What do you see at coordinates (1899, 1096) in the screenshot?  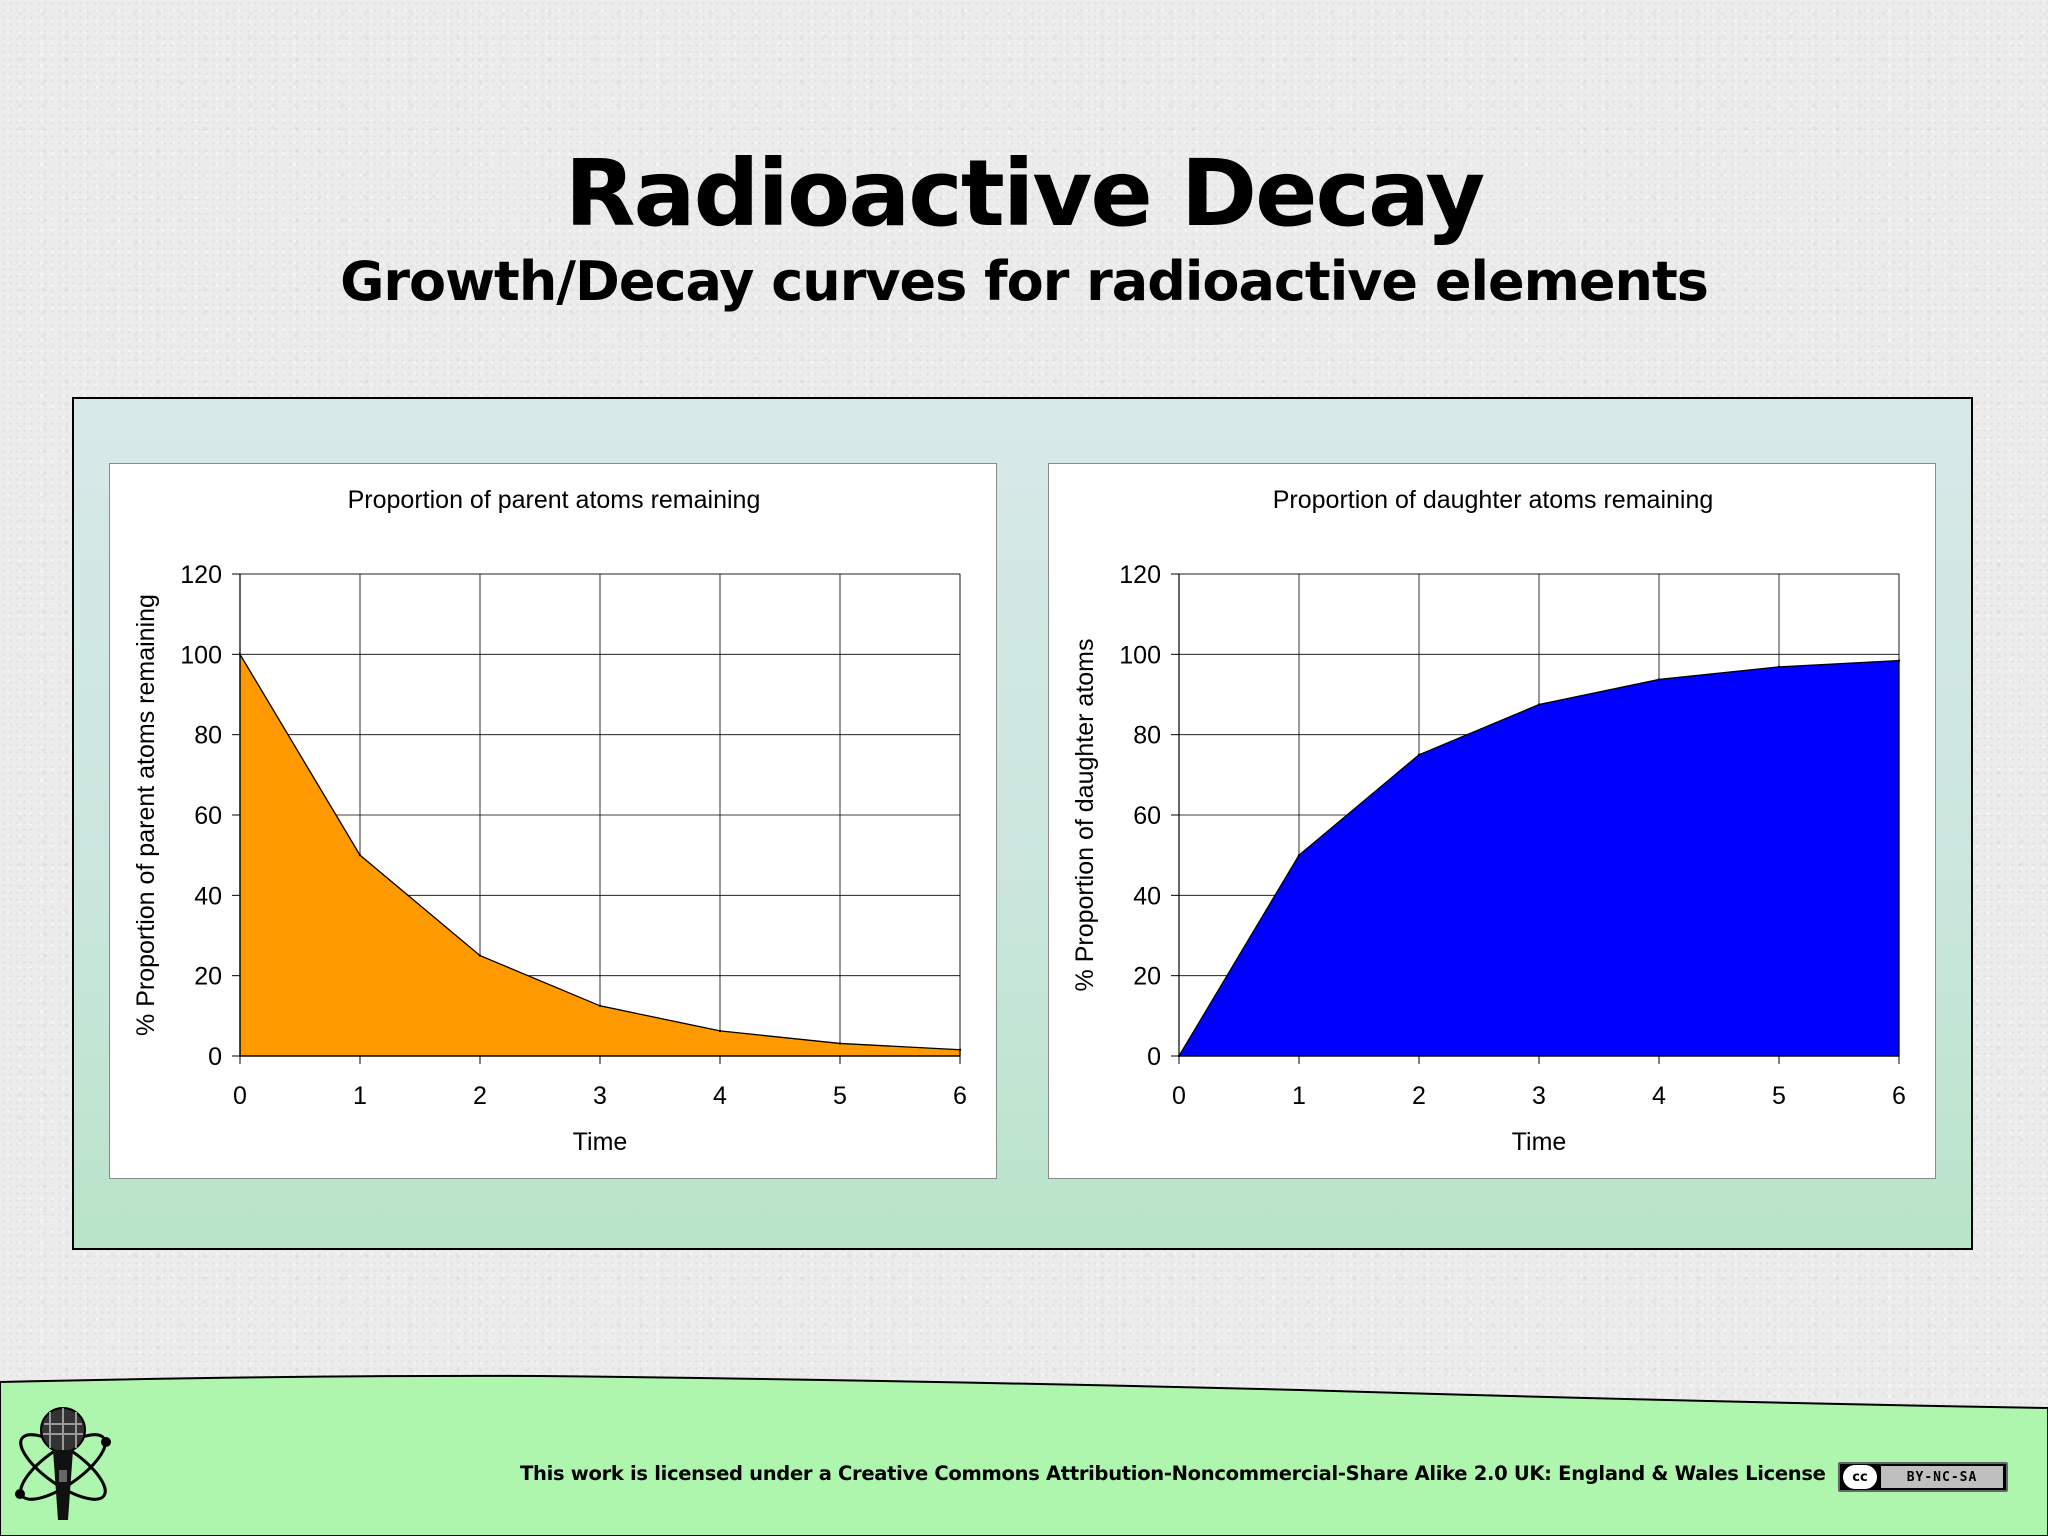 I see `daughter-x-tick-label: 6` at bounding box center [1899, 1096].